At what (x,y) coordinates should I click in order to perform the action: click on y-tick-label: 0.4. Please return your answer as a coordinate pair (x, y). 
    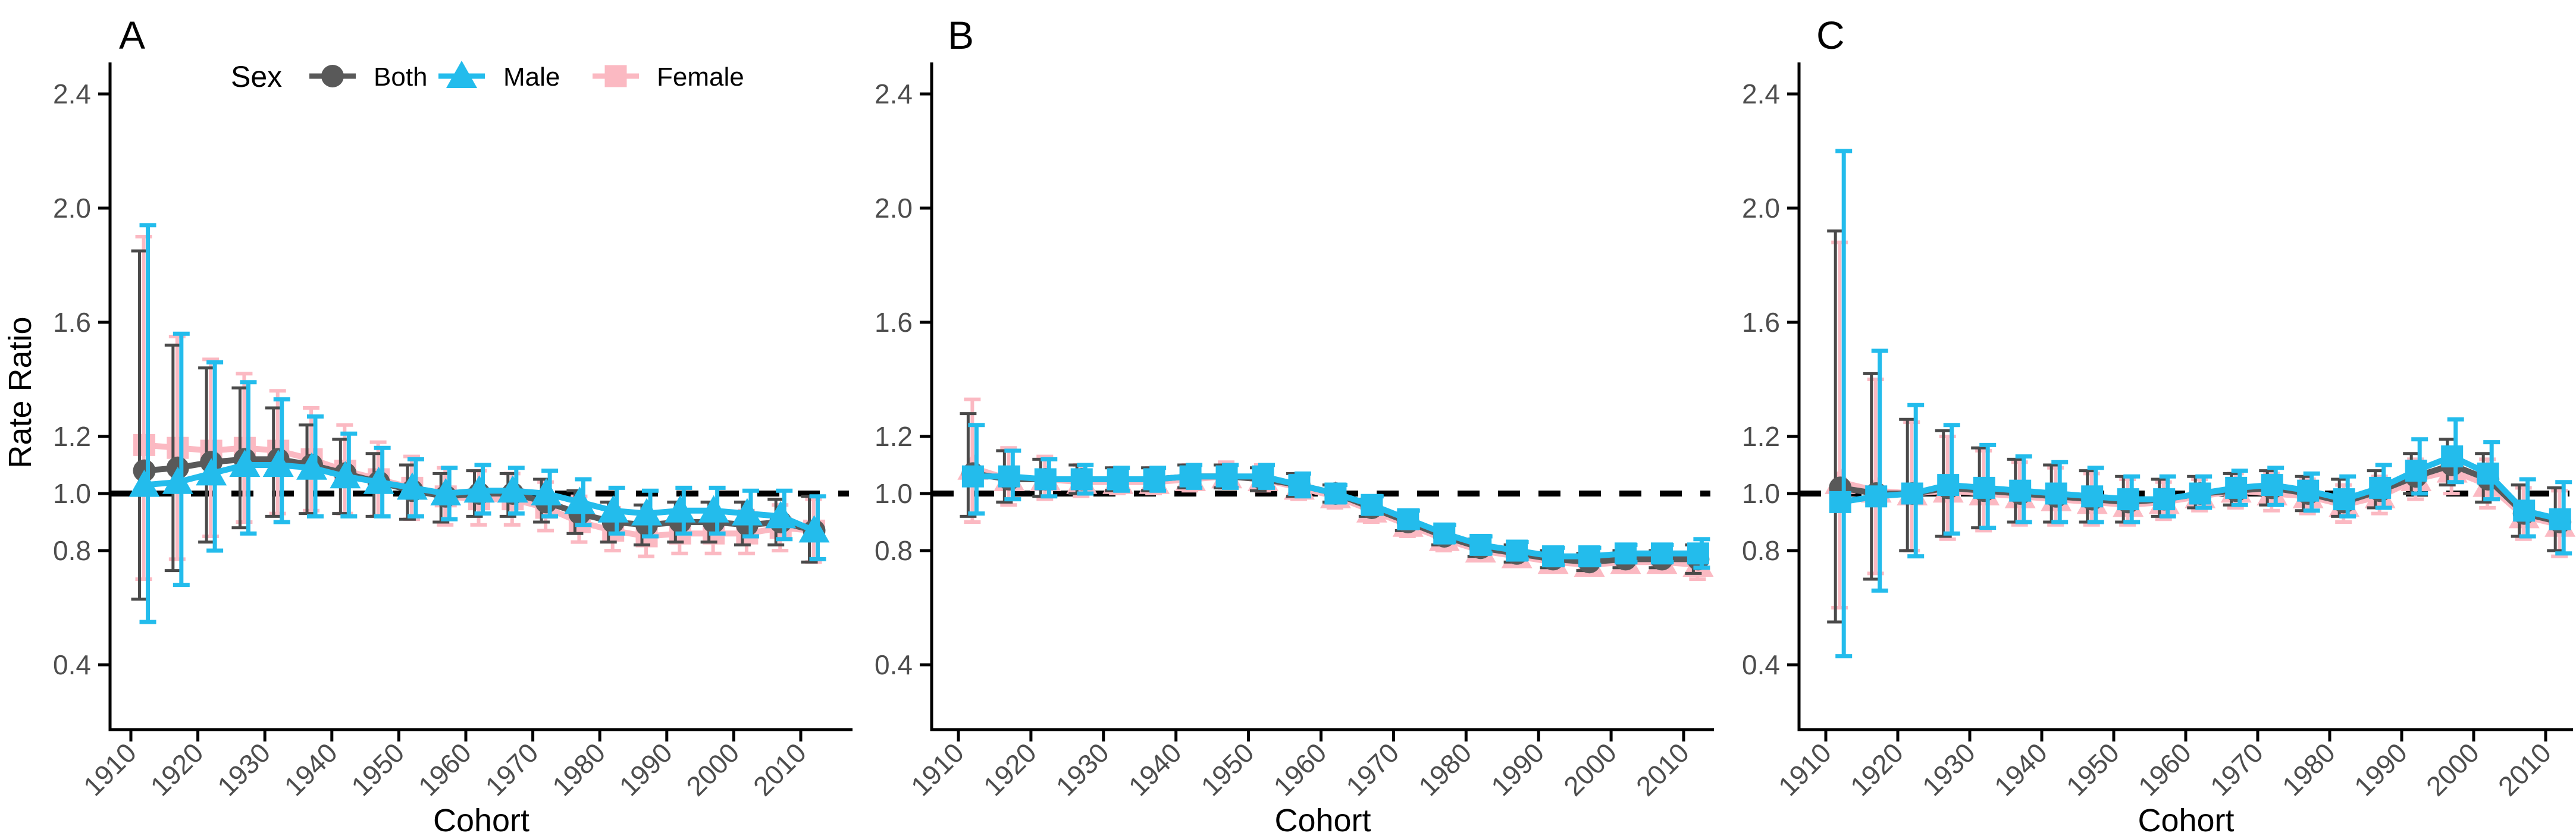
    Looking at the image, I should click on (894, 664).